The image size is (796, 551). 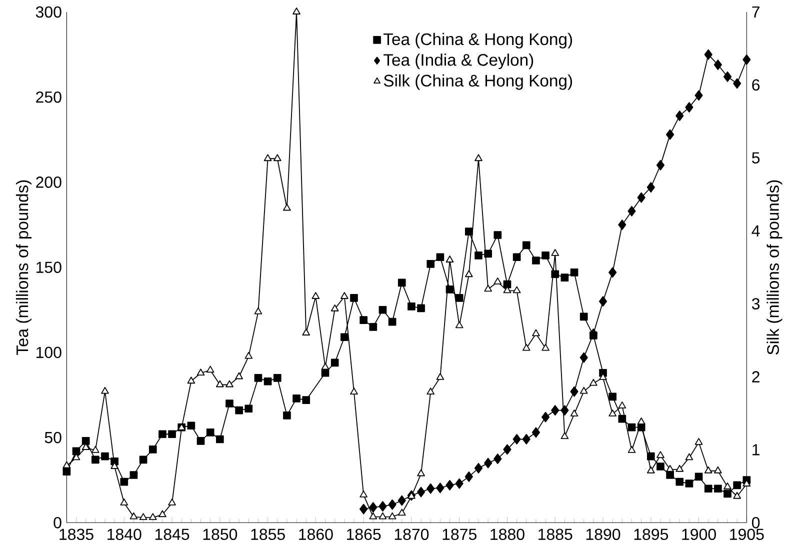 I want to click on y-tick-label: 100, so click(x=49, y=352).